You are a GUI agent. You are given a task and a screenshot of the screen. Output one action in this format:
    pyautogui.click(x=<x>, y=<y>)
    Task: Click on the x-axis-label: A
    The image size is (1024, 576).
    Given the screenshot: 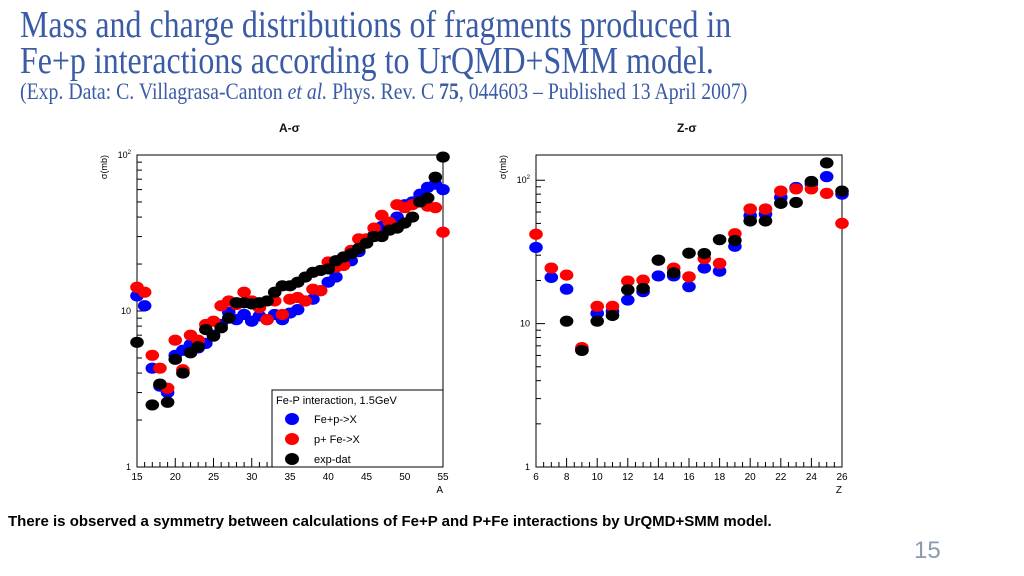 What is the action you would take?
    pyautogui.click(x=439, y=490)
    